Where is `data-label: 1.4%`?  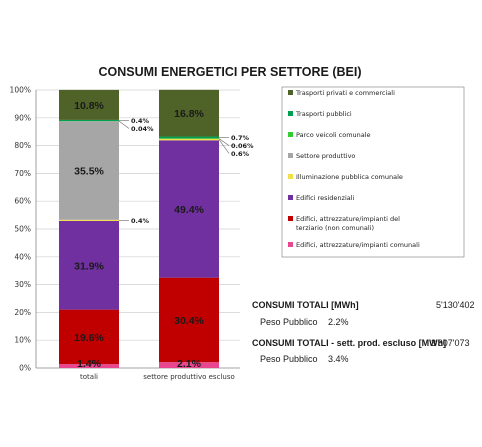 data-label: 1.4% is located at coordinates (89, 364).